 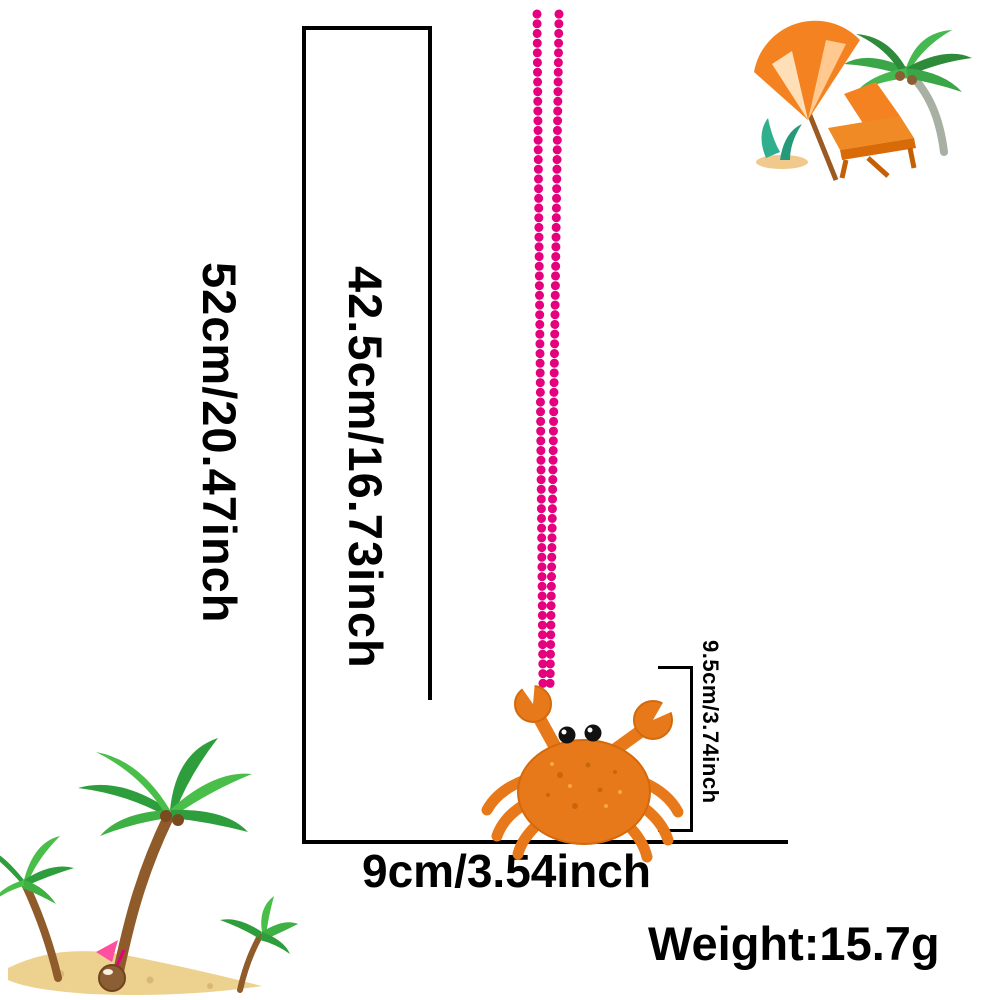 I want to click on chain-length-line, so click(x=430, y=363).